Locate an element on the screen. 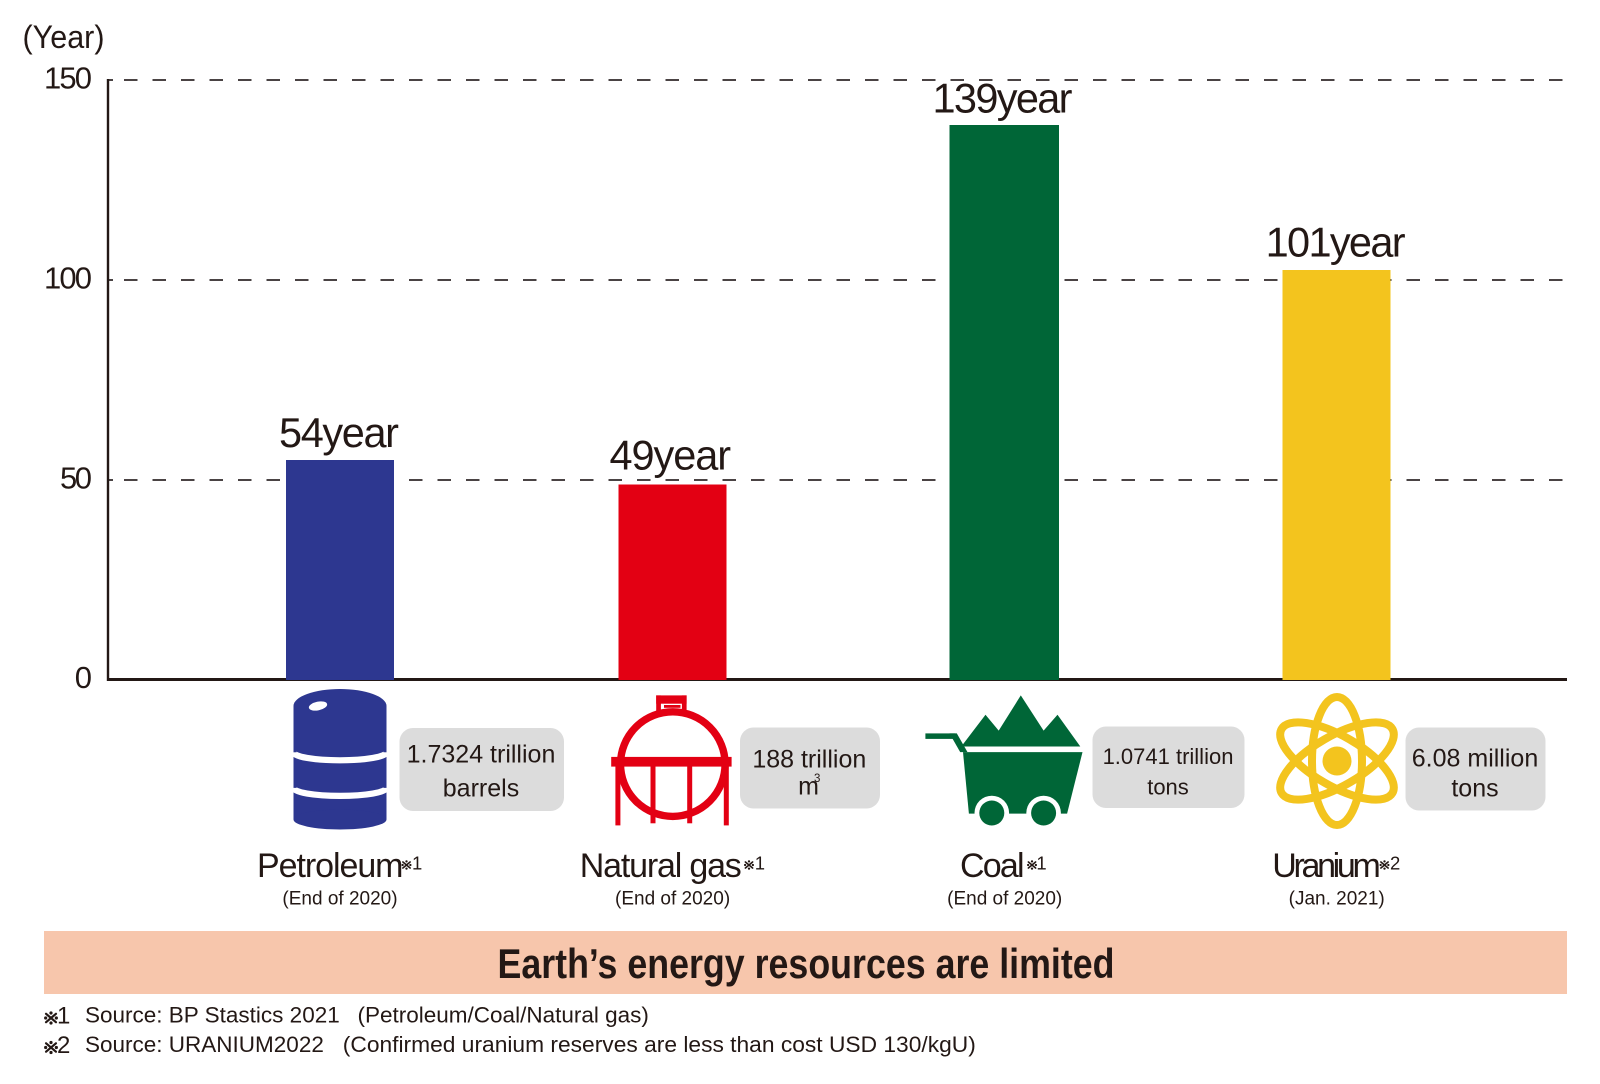 This screenshot has width=1600, height=1084. svg-text: 188 trillion is located at coordinates (809, 760).